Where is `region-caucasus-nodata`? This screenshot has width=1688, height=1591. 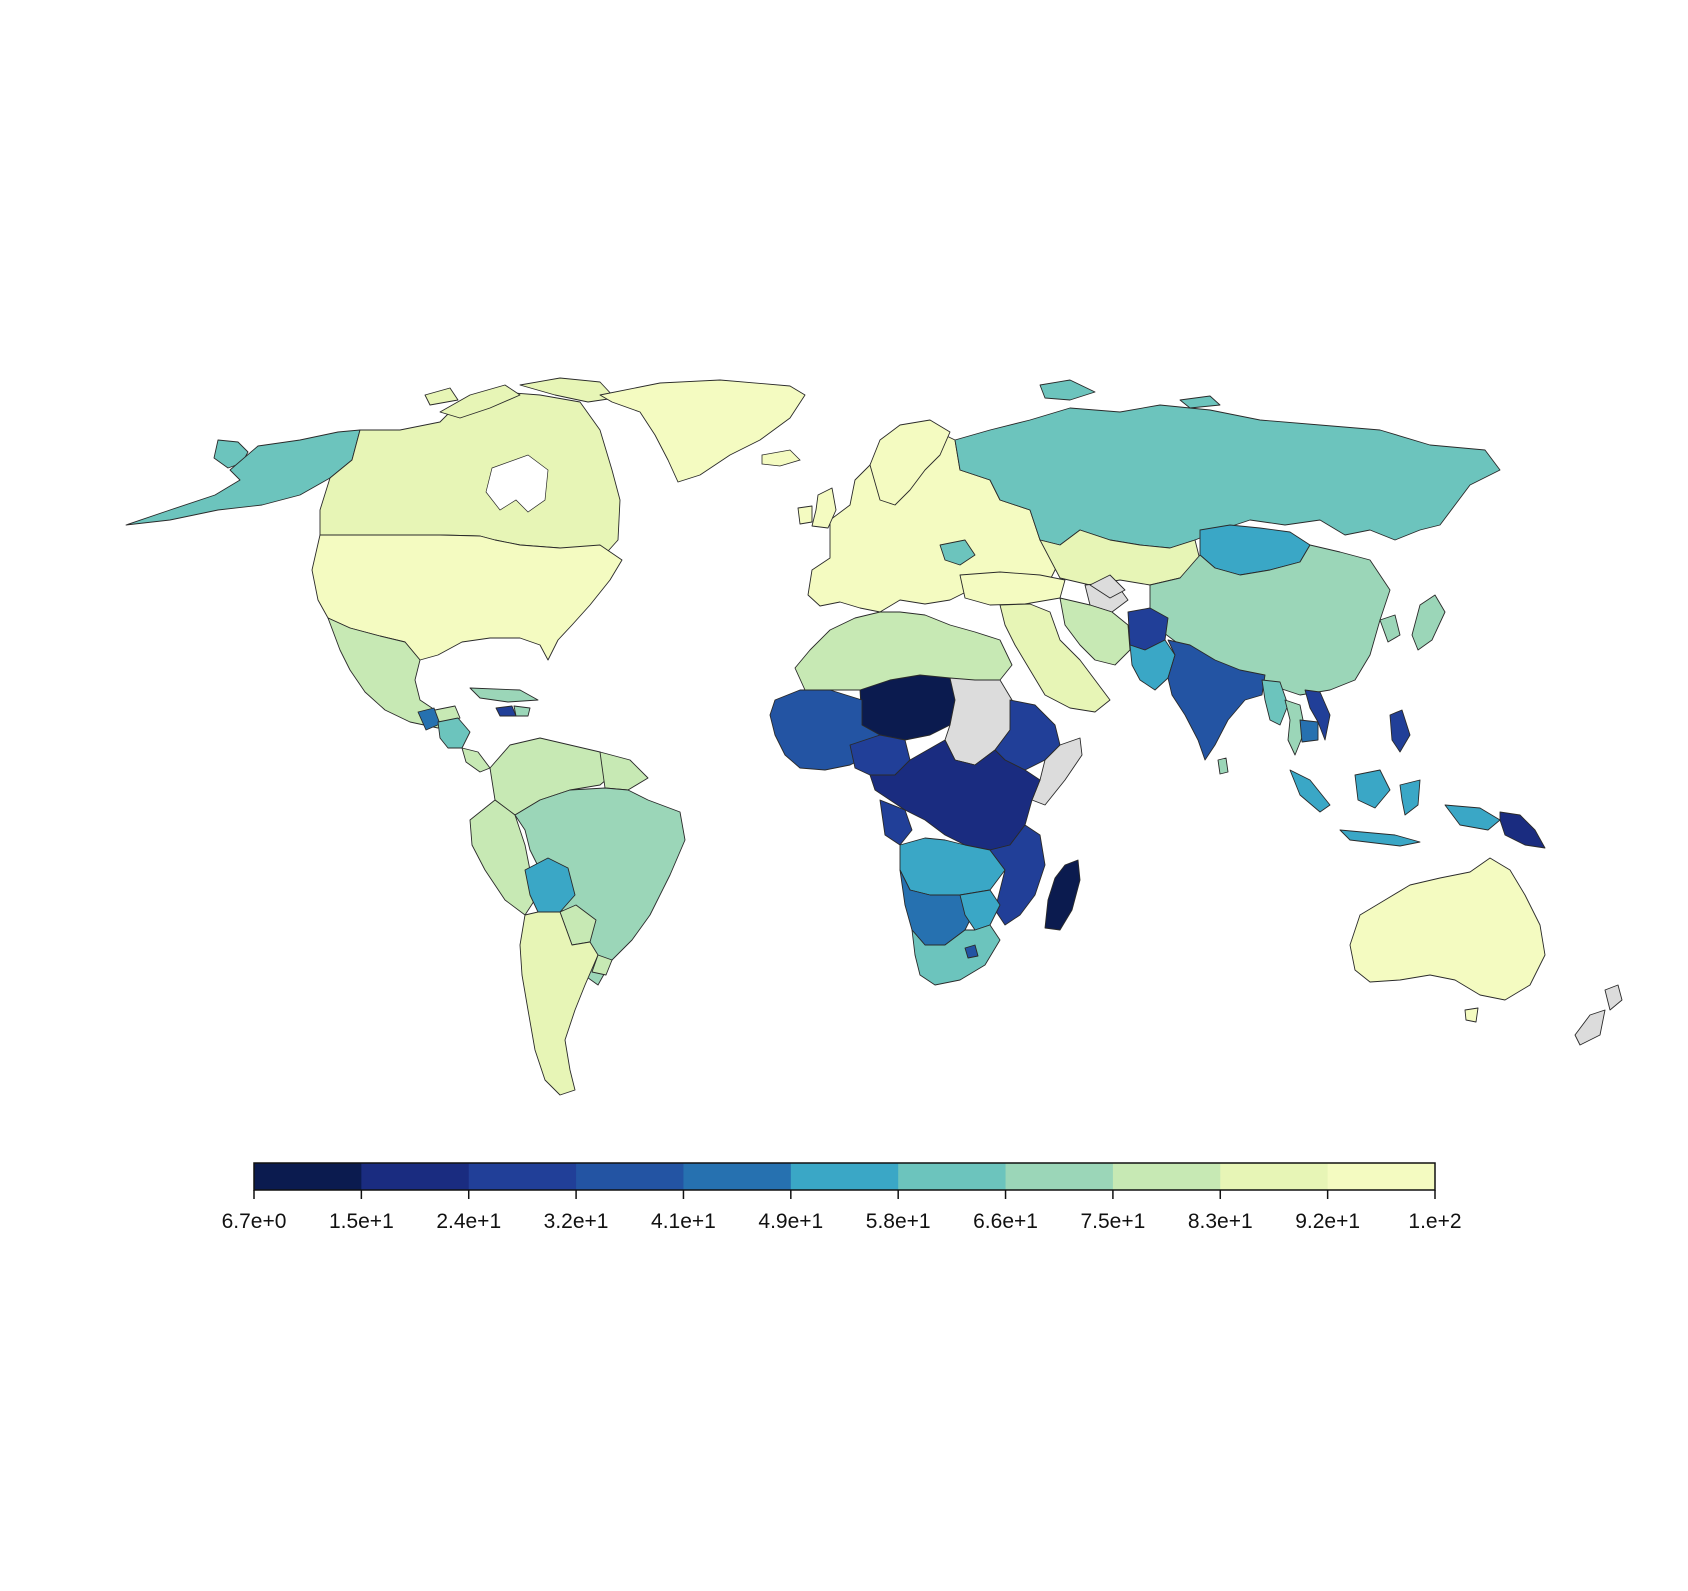
region-caucasus-nodata is located at coordinates (1107, 586).